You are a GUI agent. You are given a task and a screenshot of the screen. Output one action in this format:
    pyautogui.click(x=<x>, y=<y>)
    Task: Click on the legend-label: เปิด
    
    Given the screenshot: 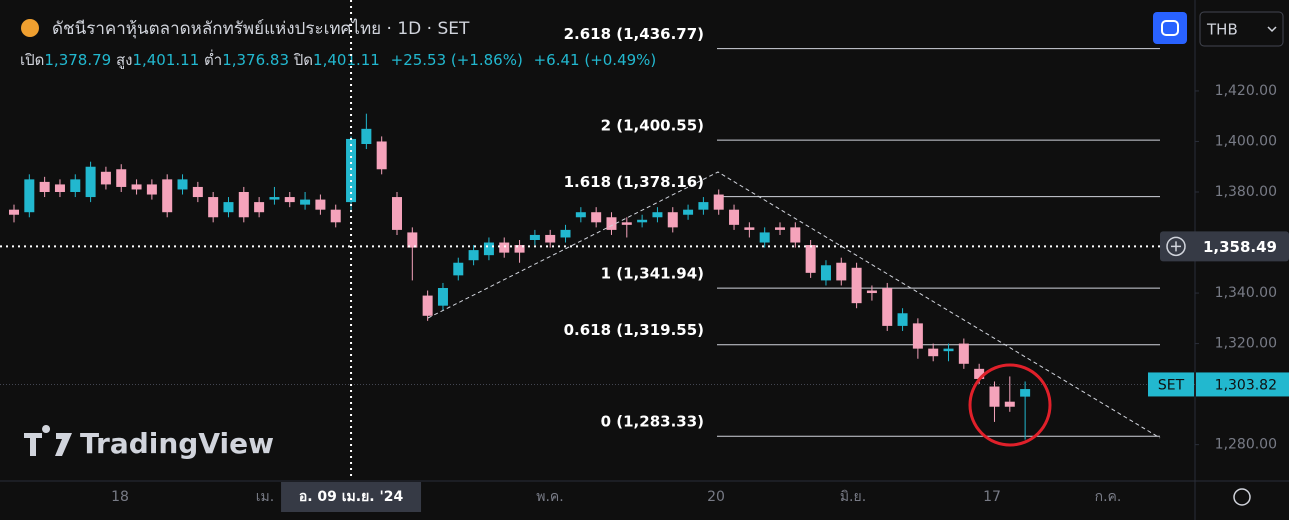 What is the action you would take?
    pyautogui.click(x=32, y=60)
    